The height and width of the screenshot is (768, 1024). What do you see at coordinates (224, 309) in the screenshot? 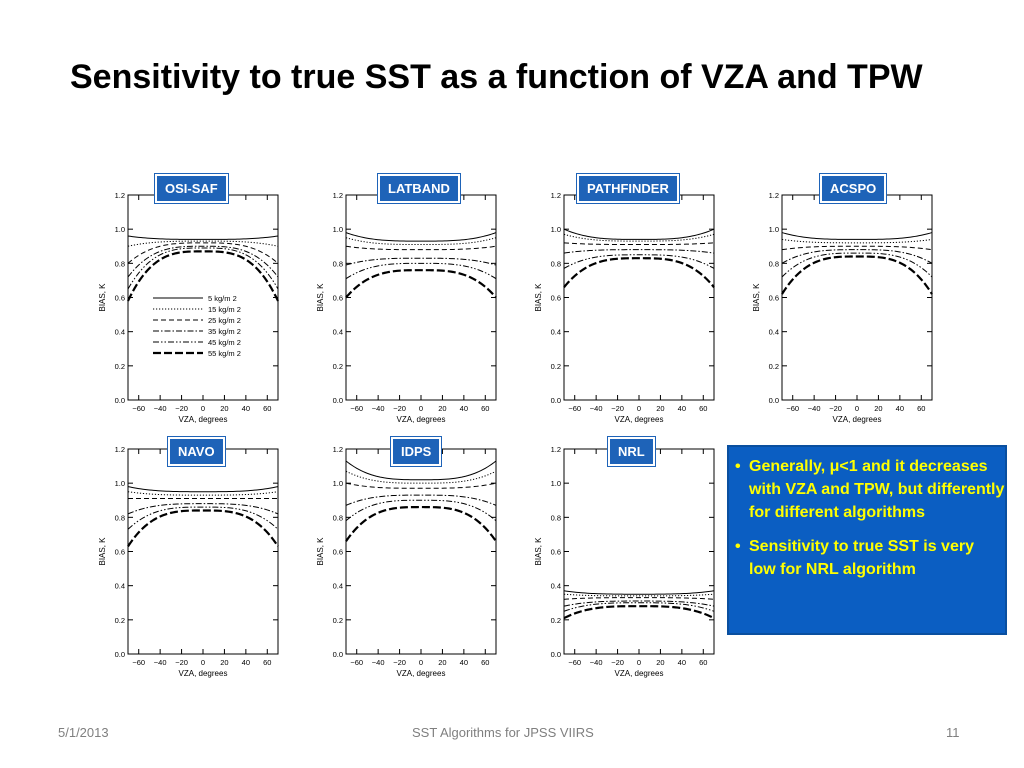
I see `legend-label: 15 kg/m 2` at bounding box center [224, 309].